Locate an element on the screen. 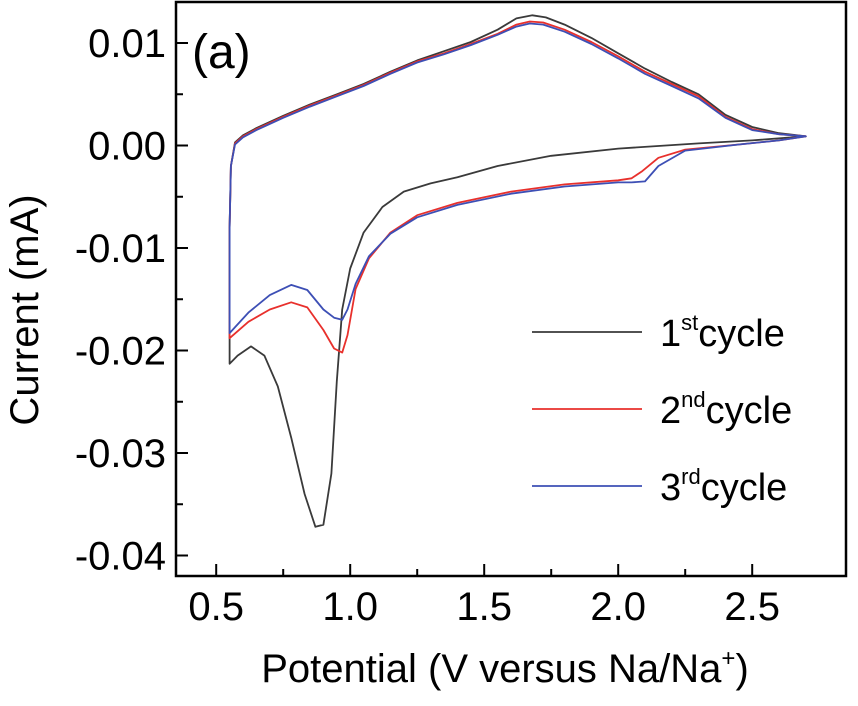 The height and width of the screenshot is (706, 858). y-axis-title: Current (mA) is located at coordinates (25, 309).